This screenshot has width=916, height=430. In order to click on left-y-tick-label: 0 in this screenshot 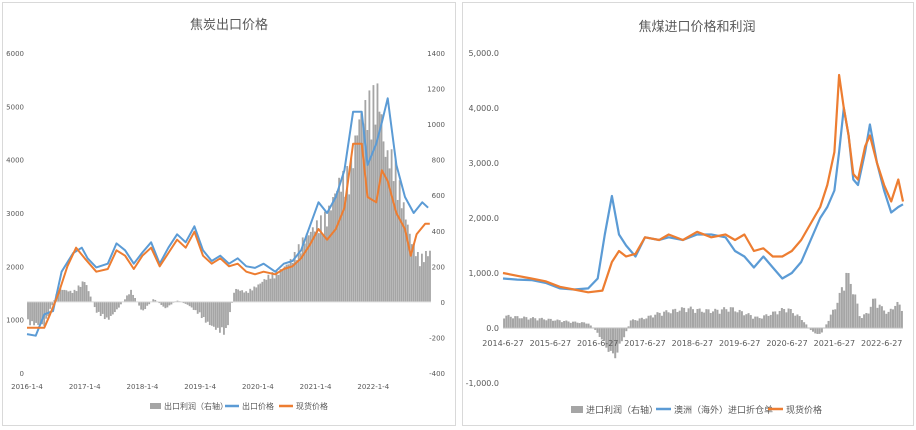, I will do `click(22, 374)`.